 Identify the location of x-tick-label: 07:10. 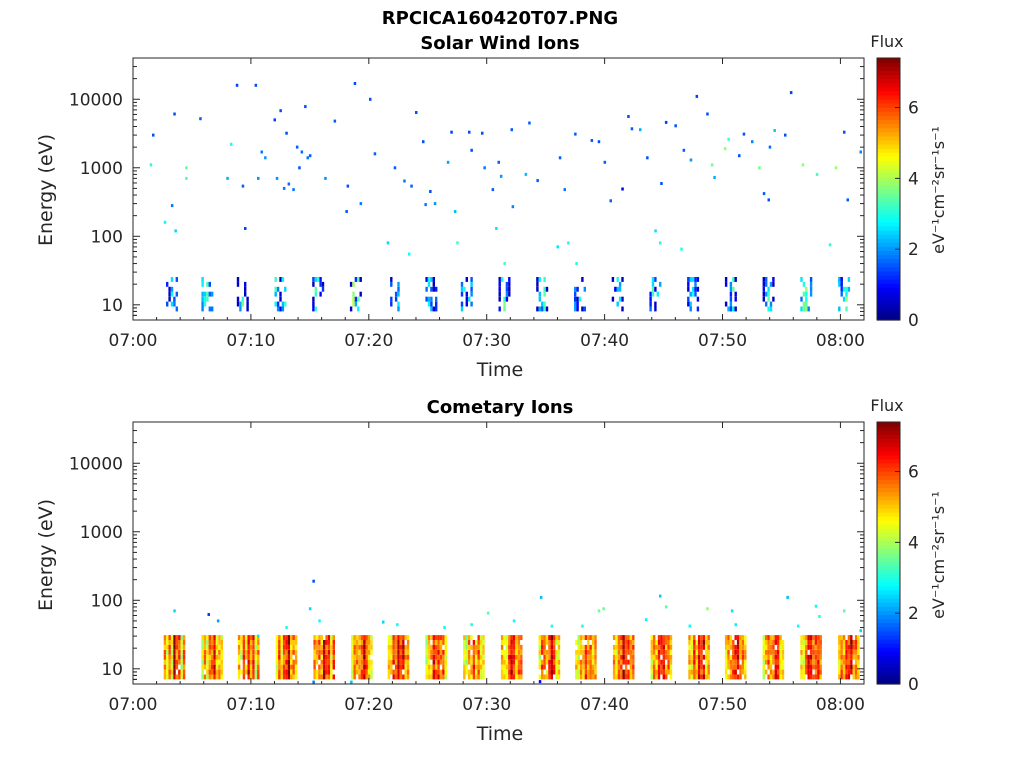
(250, 705).